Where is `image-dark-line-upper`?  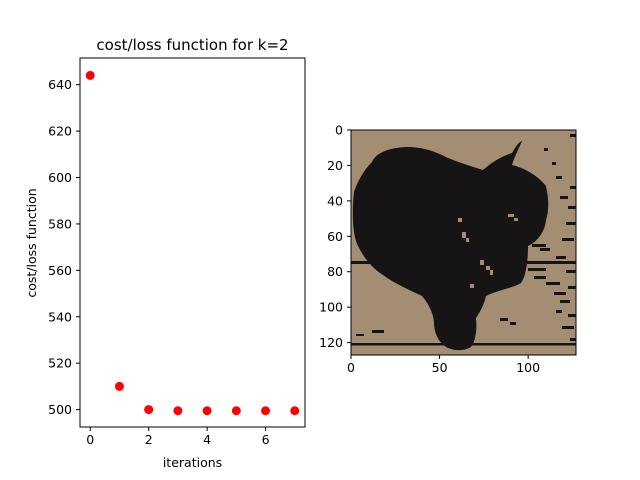 image-dark-line-upper is located at coordinates (463, 262).